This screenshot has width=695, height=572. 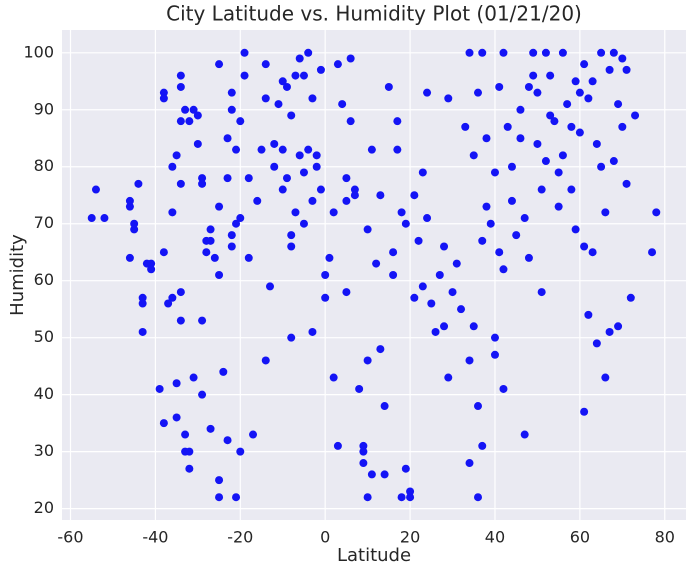 What do you see at coordinates (410, 537) in the screenshot?
I see `x-tick-label: 20` at bounding box center [410, 537].